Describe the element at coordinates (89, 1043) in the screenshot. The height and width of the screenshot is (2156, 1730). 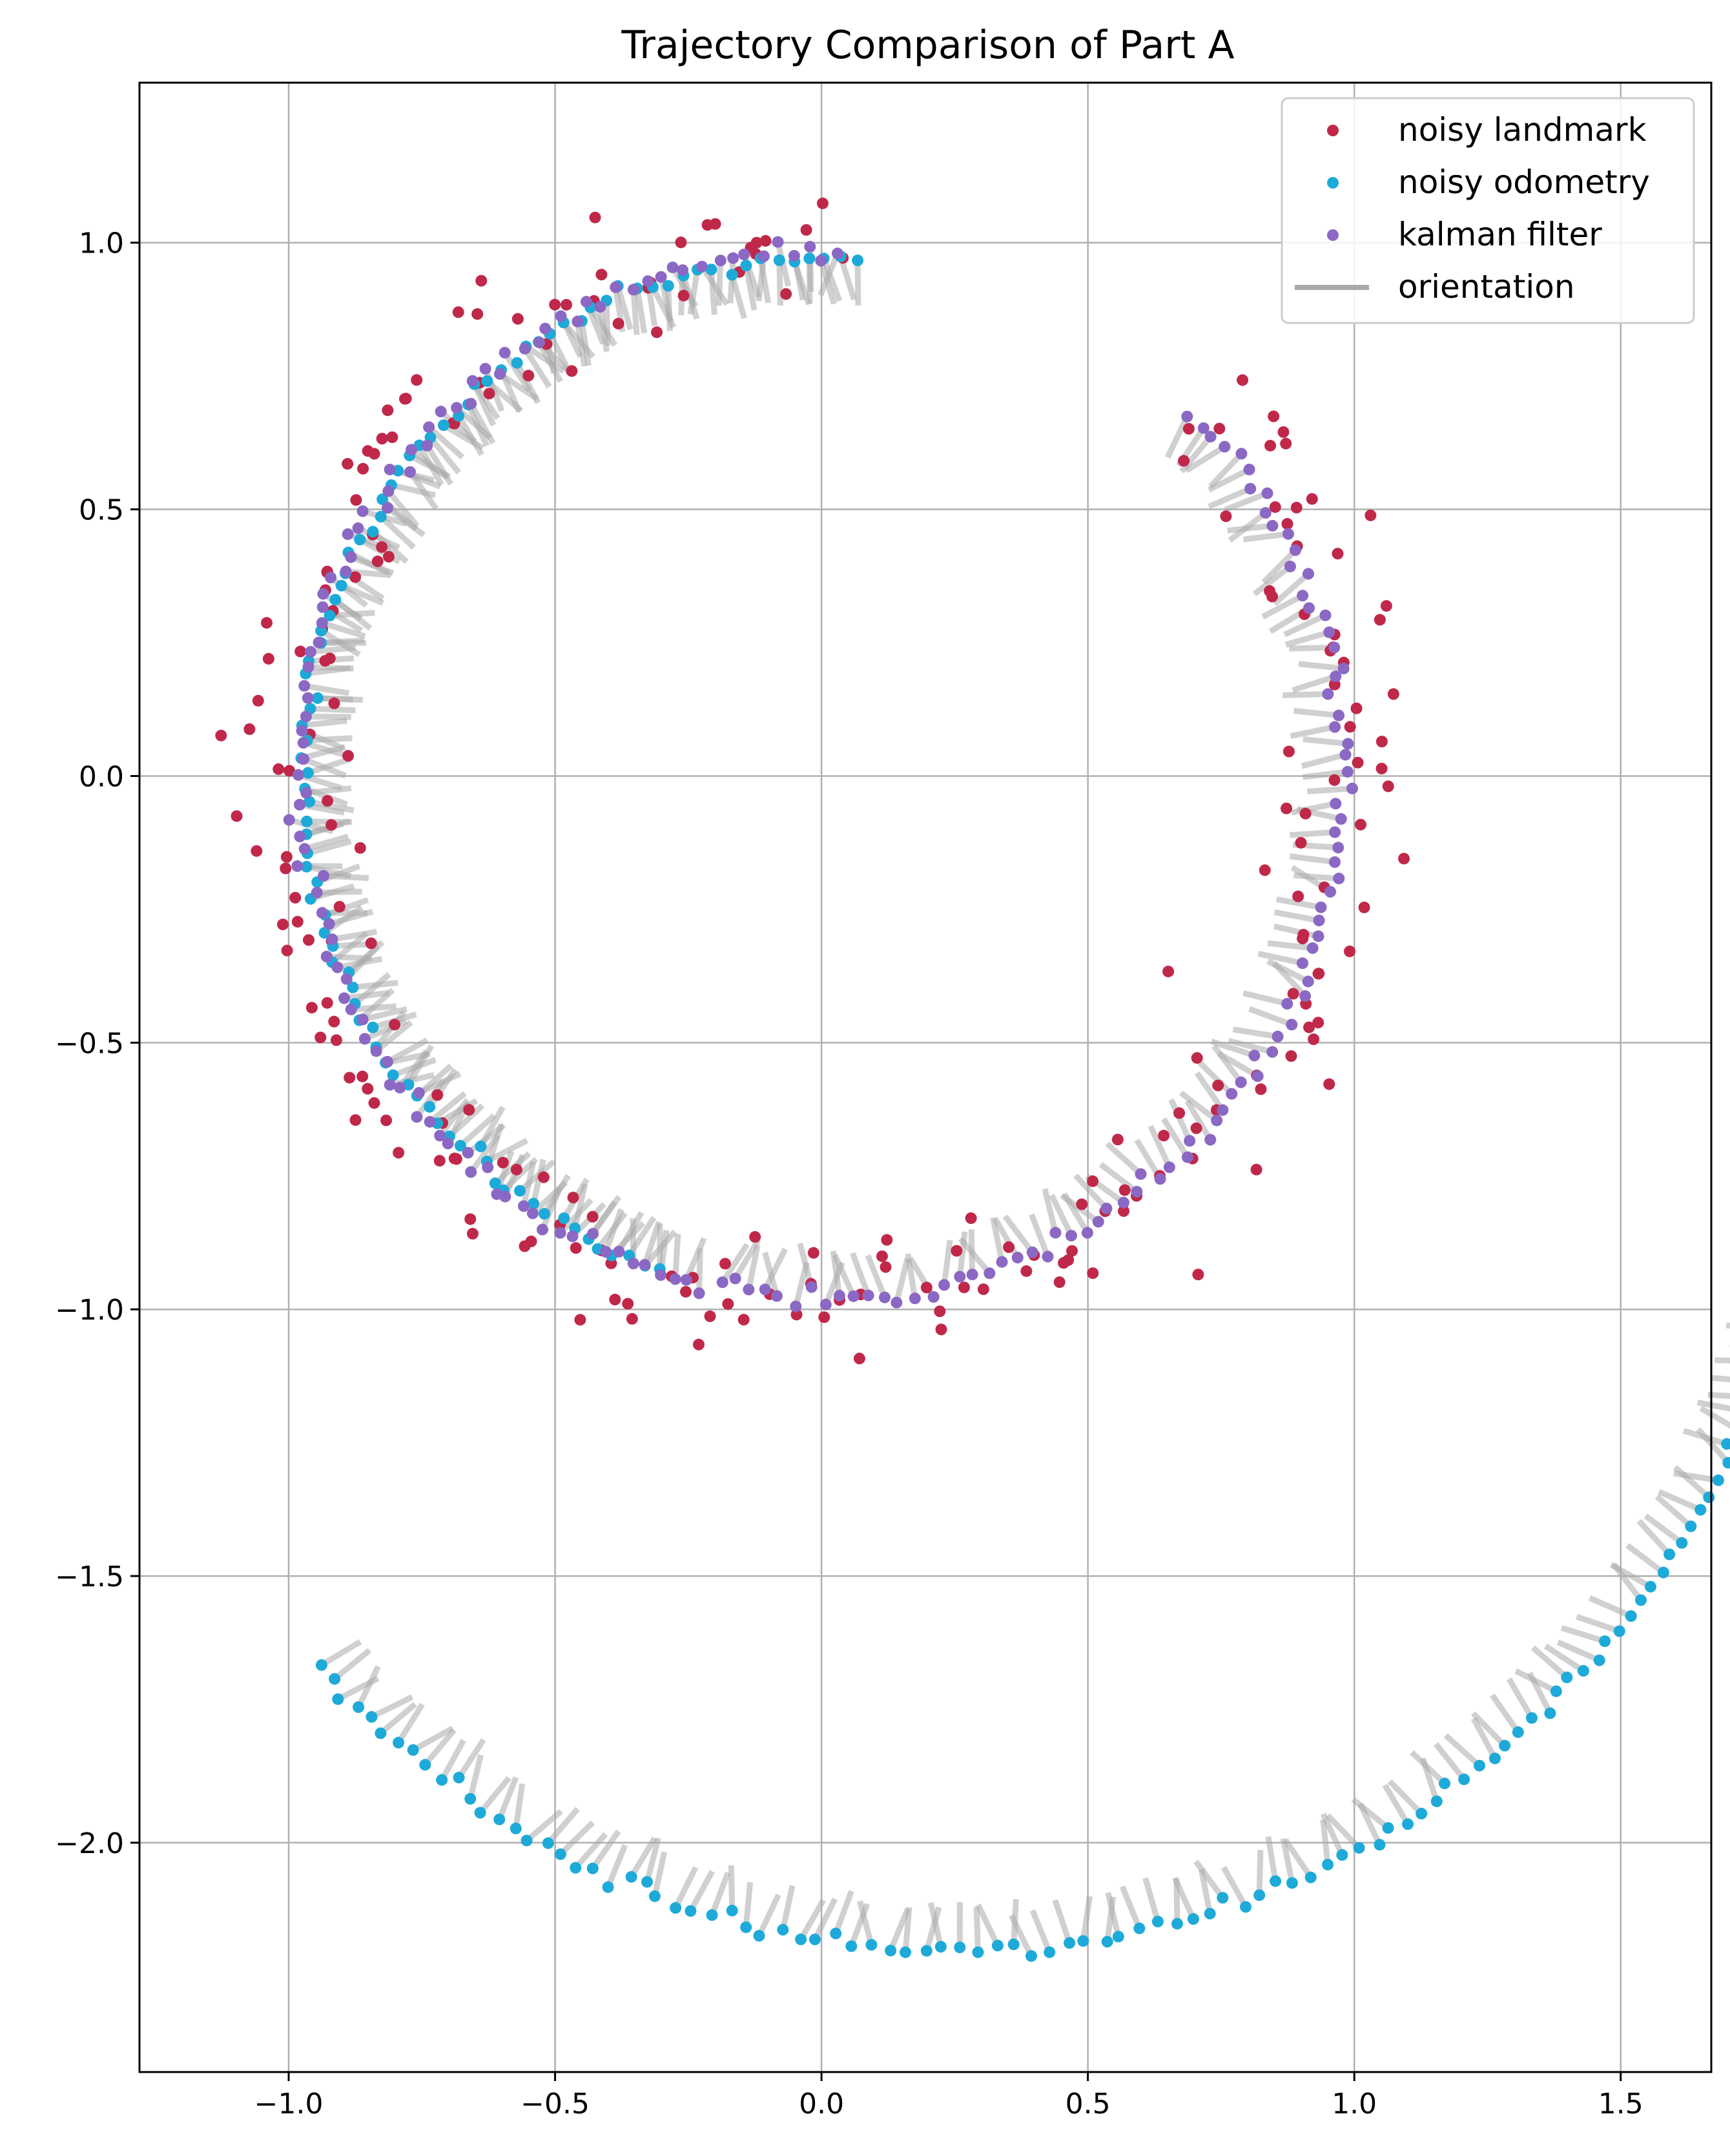
I see `y-tick-label: −0.5` at that location.